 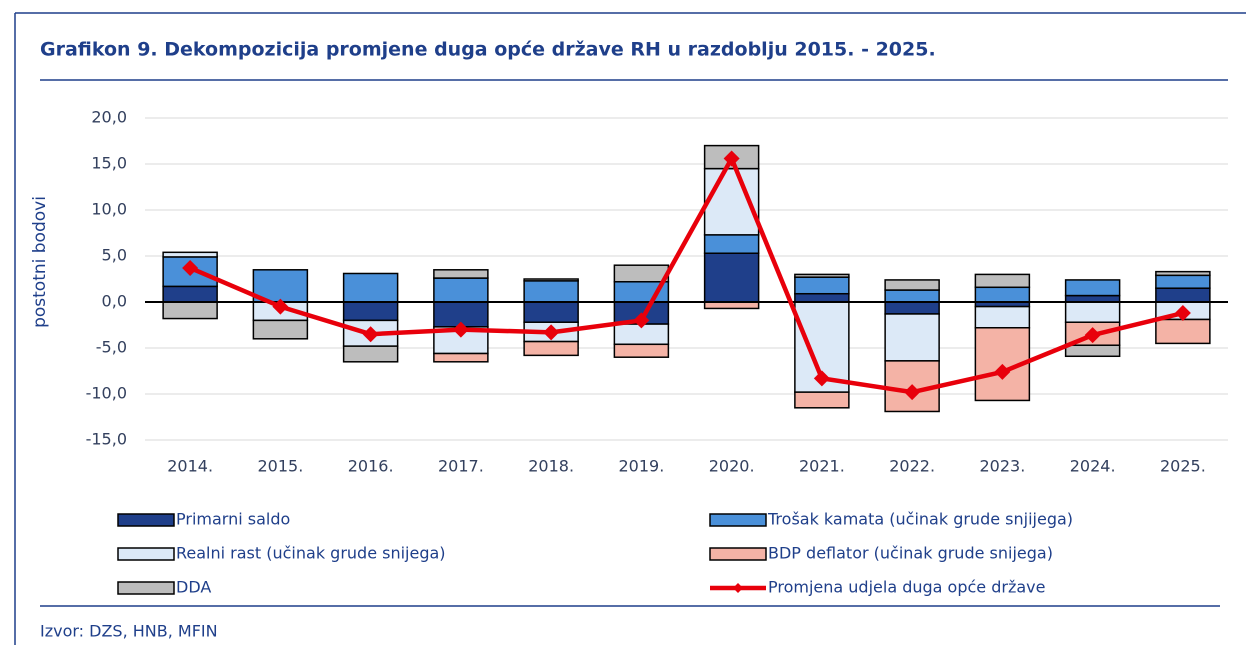 I want to click on legend-label: Promjena udjela duga opće države, so click(x=906, y=587).